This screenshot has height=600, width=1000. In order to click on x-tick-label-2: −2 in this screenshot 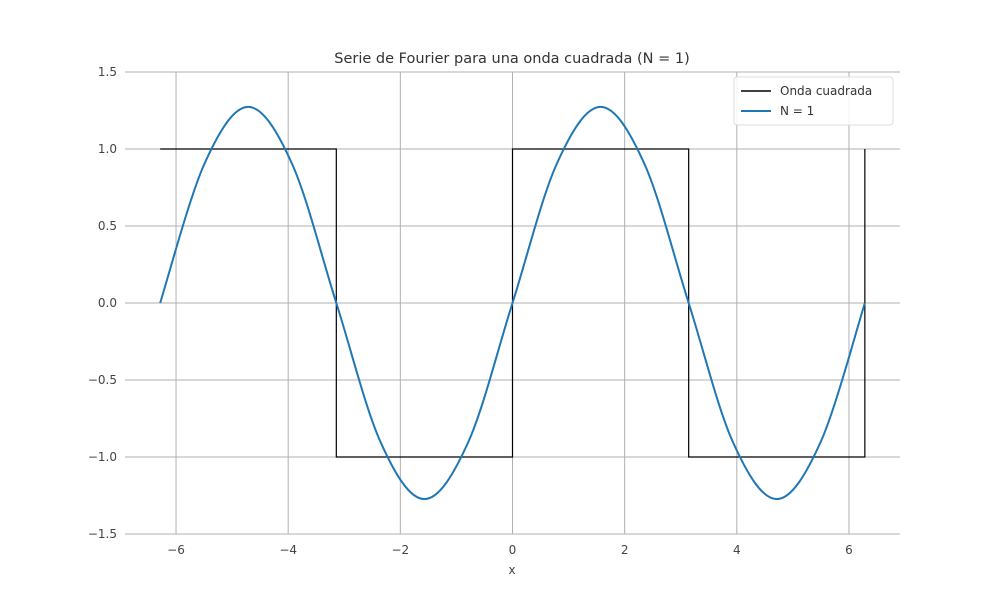, I will do `click(400, 550)`.